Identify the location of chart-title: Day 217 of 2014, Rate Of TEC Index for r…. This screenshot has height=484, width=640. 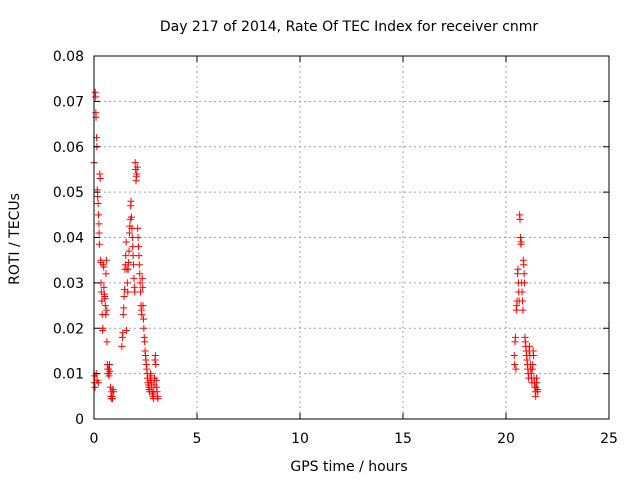
(349, 27).